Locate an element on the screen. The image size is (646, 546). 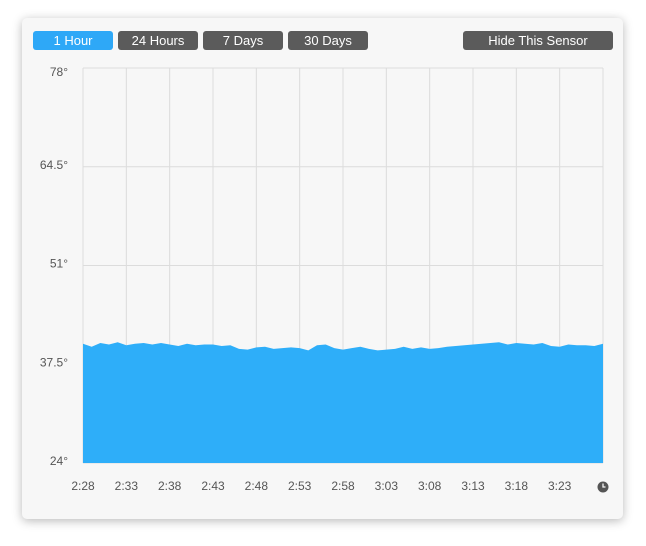
y-tick-label: 51° is located at coordinates (59, 264).